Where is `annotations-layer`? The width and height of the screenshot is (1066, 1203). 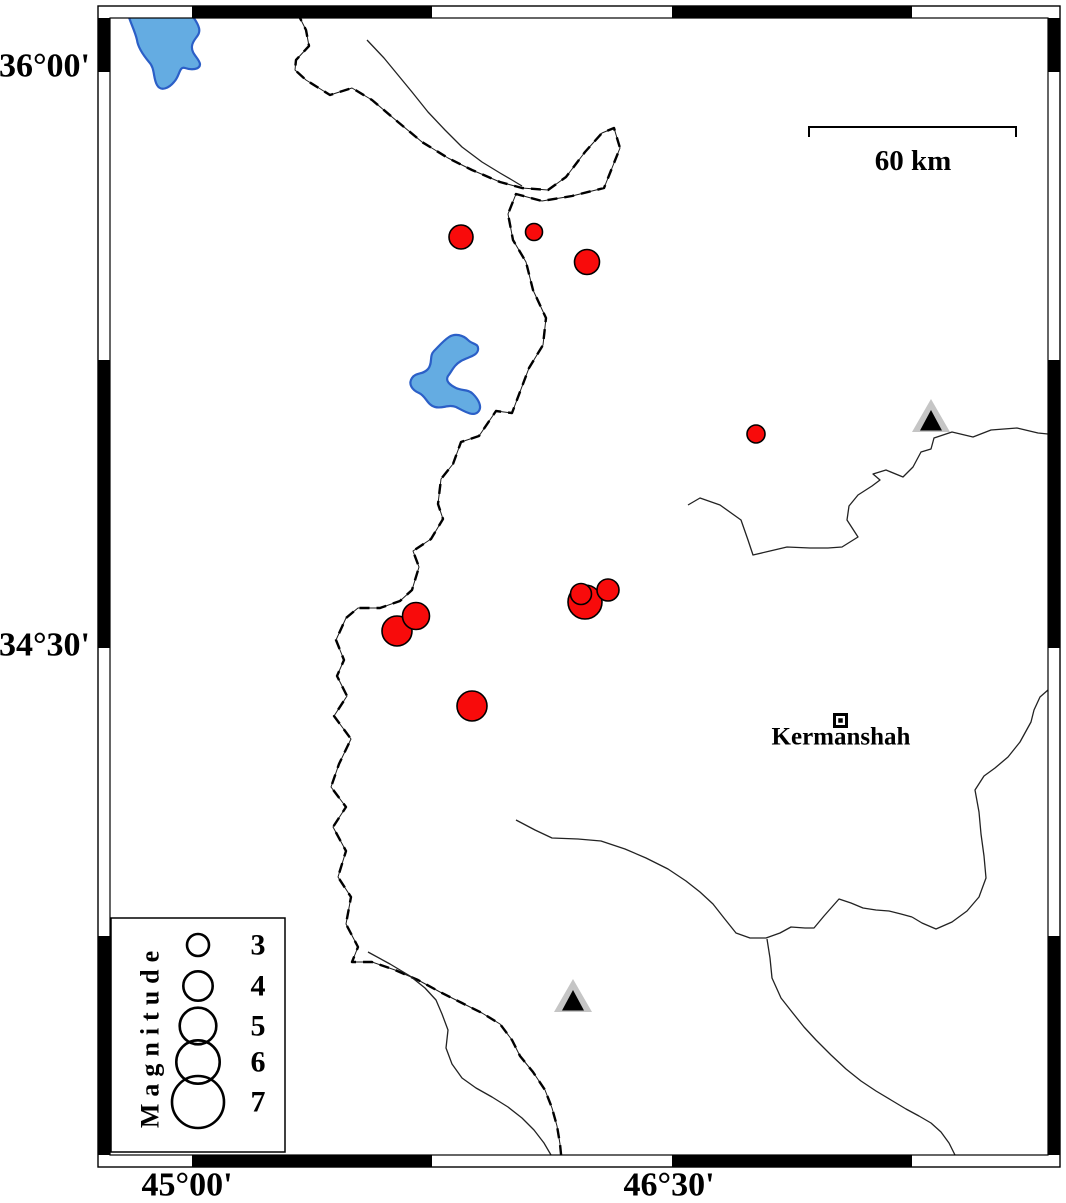
annotations-layer is located at coordinates (912, 427).